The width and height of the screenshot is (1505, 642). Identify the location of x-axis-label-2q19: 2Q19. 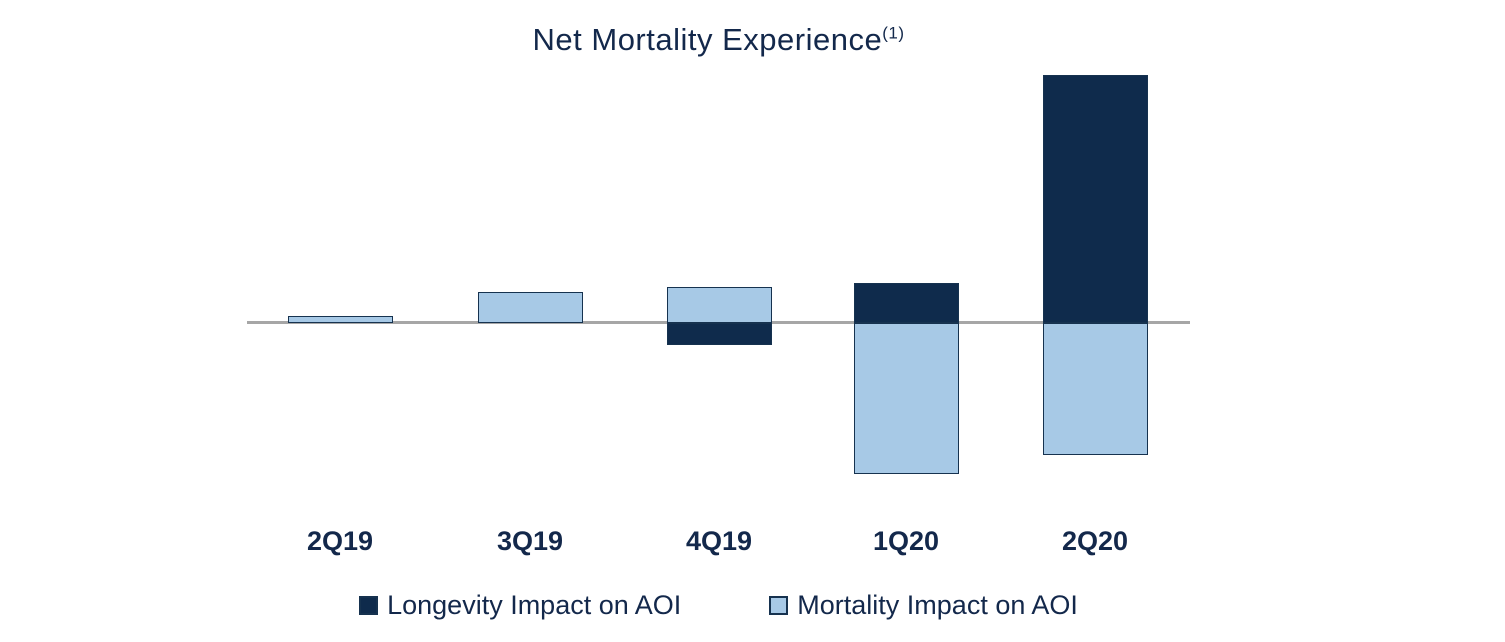
(340, 541).